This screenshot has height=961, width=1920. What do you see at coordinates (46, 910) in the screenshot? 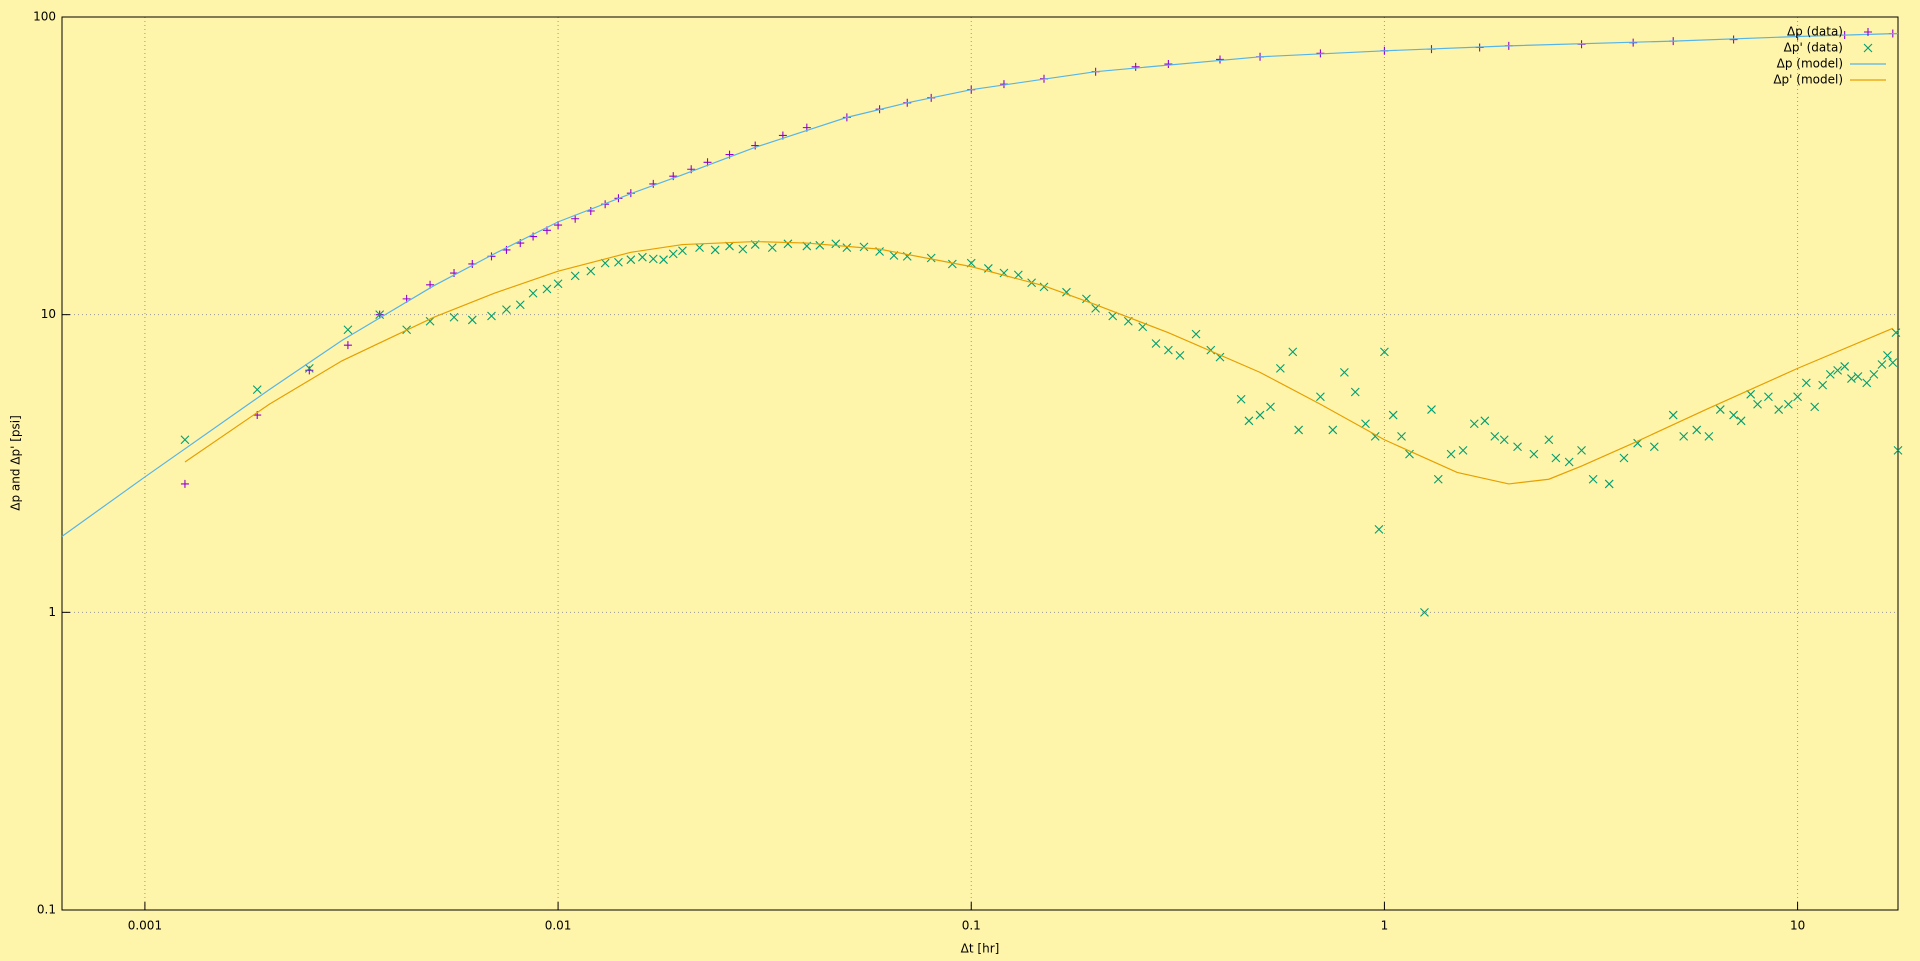
I see `y-tick-label: 0.1` at bounding box center [46, 910].